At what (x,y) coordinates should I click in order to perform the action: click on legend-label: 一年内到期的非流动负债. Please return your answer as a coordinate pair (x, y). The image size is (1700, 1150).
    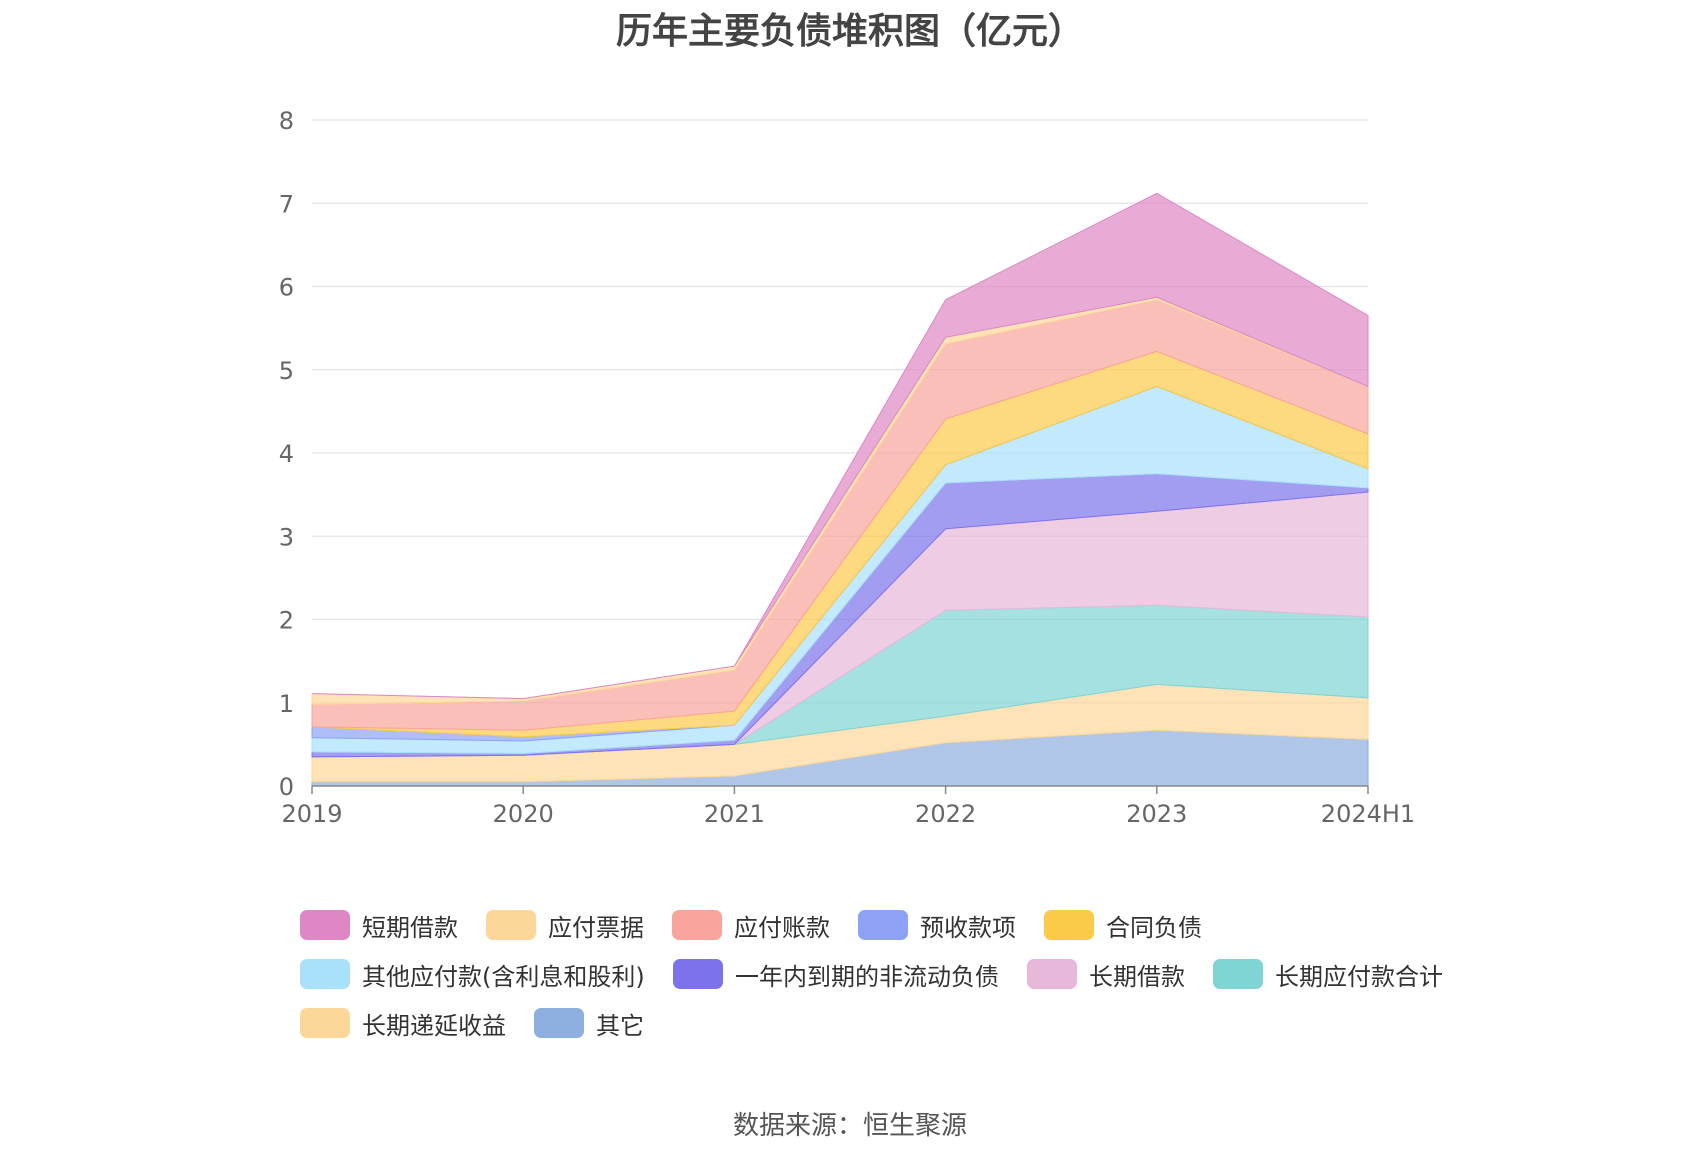
    Looking at the image, I should click on (867, 976).